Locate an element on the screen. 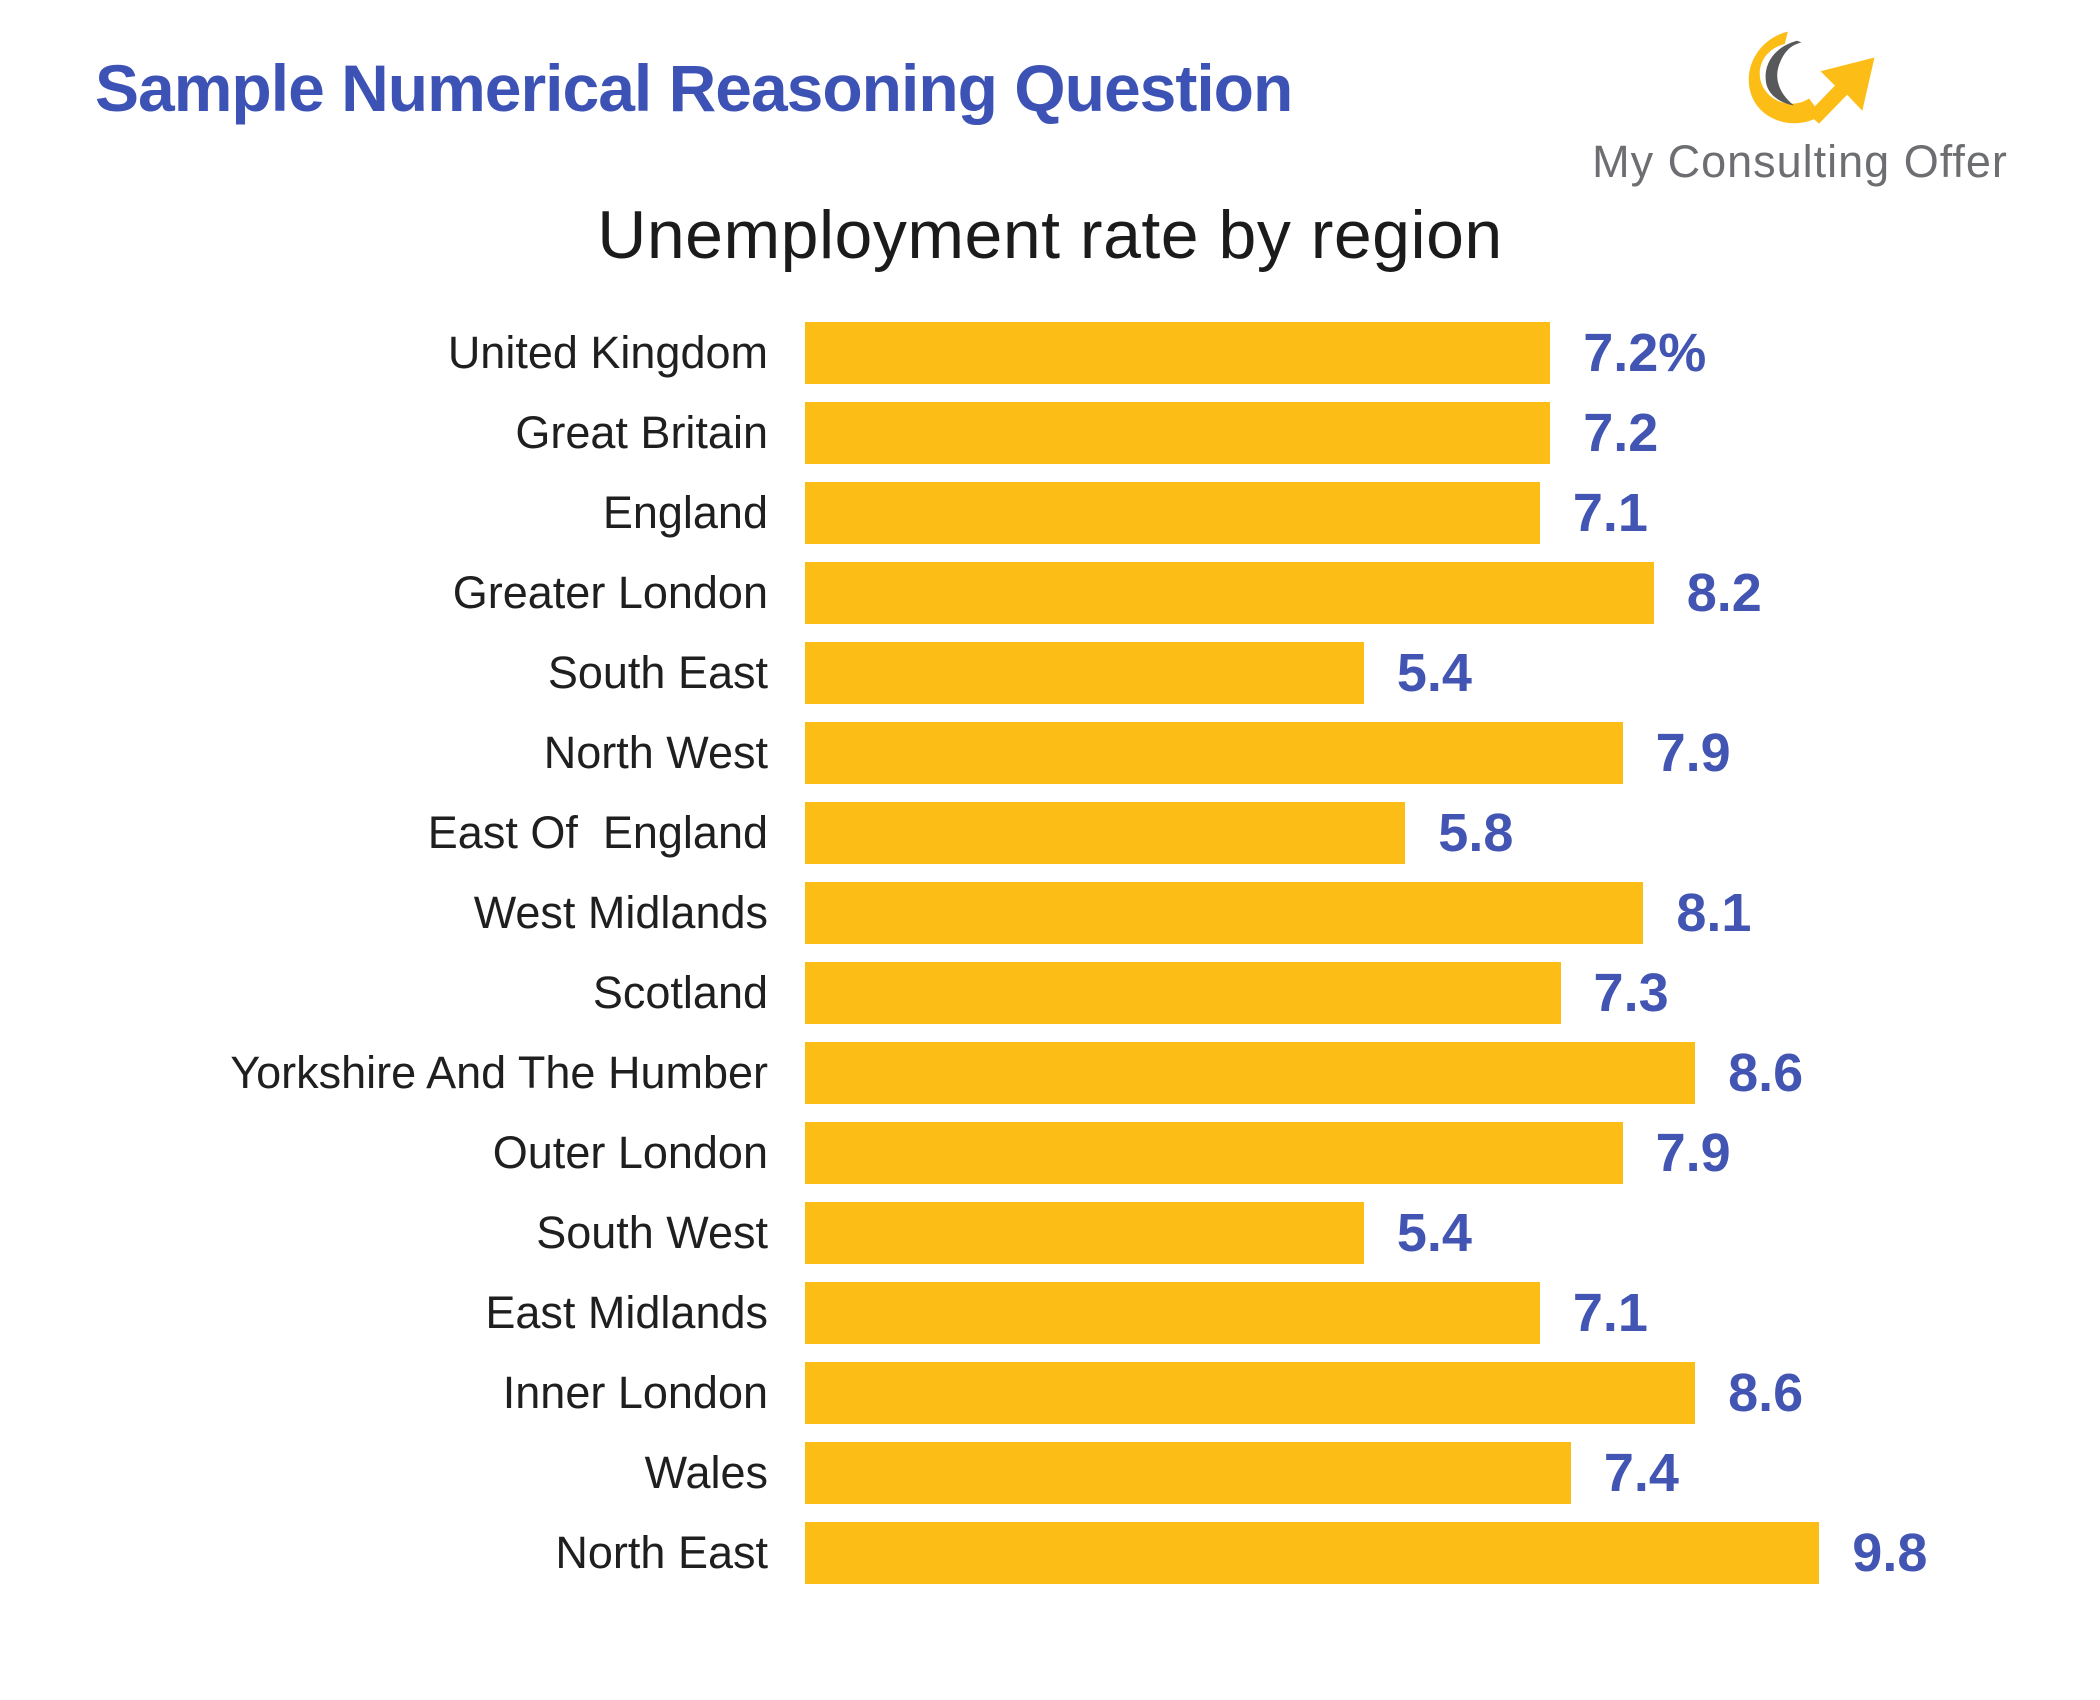 The image size is (2100, 1700). chart-row: South East 5.4 is located at coordinates (1050, 673).